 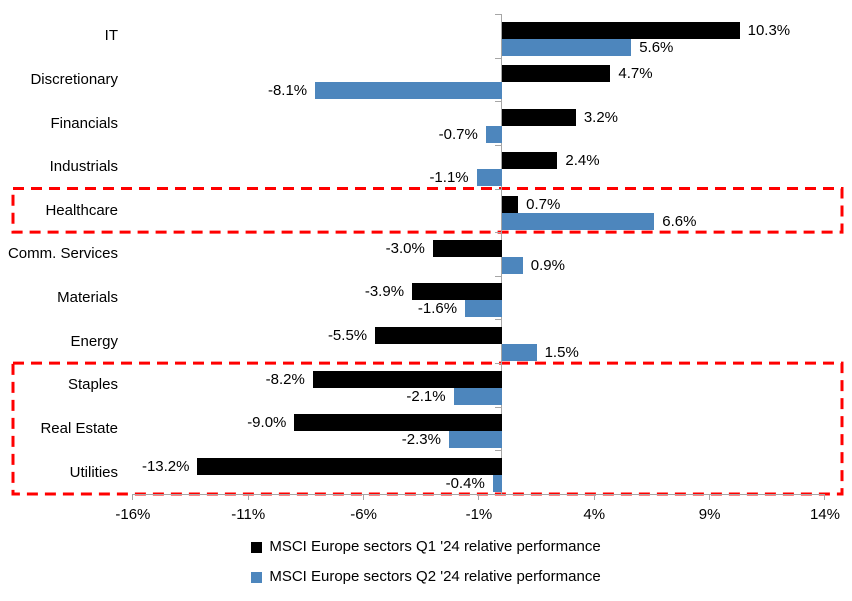 What do you see at coordinates (477, 396) in the screenshot?
I see `bar-q2-staples` at bounding box center [477, 396].